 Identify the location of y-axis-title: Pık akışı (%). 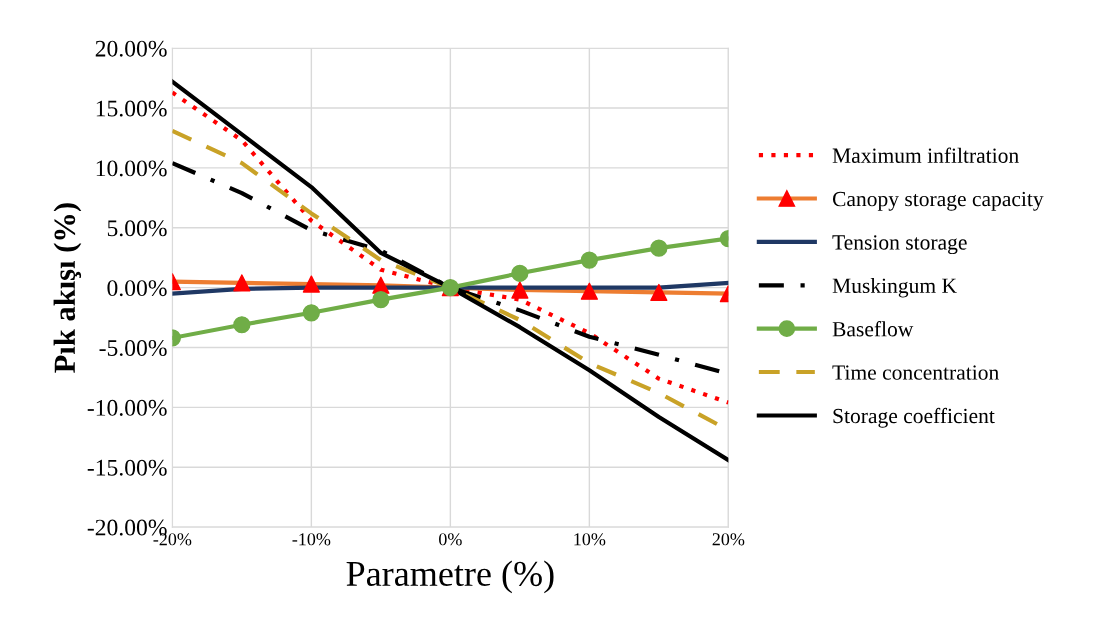
(67, 288).